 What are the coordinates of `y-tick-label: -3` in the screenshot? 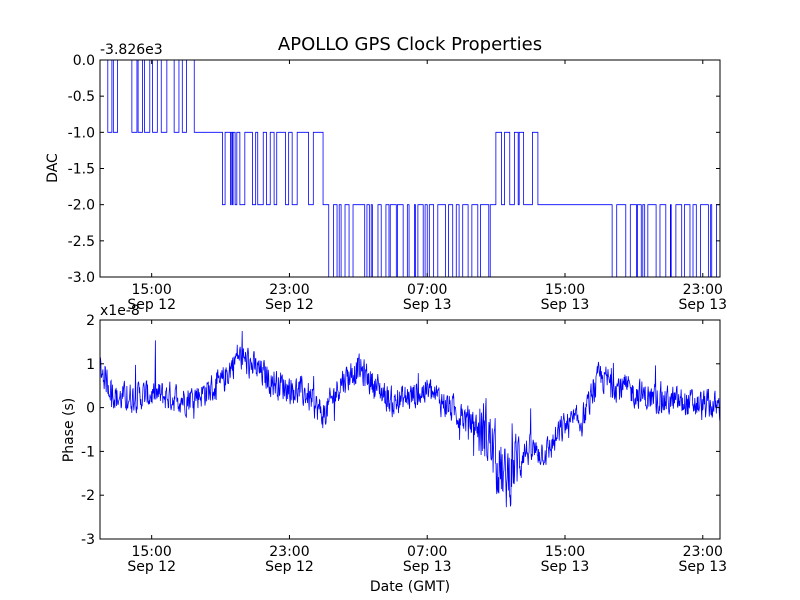 It's located at (88, 540).